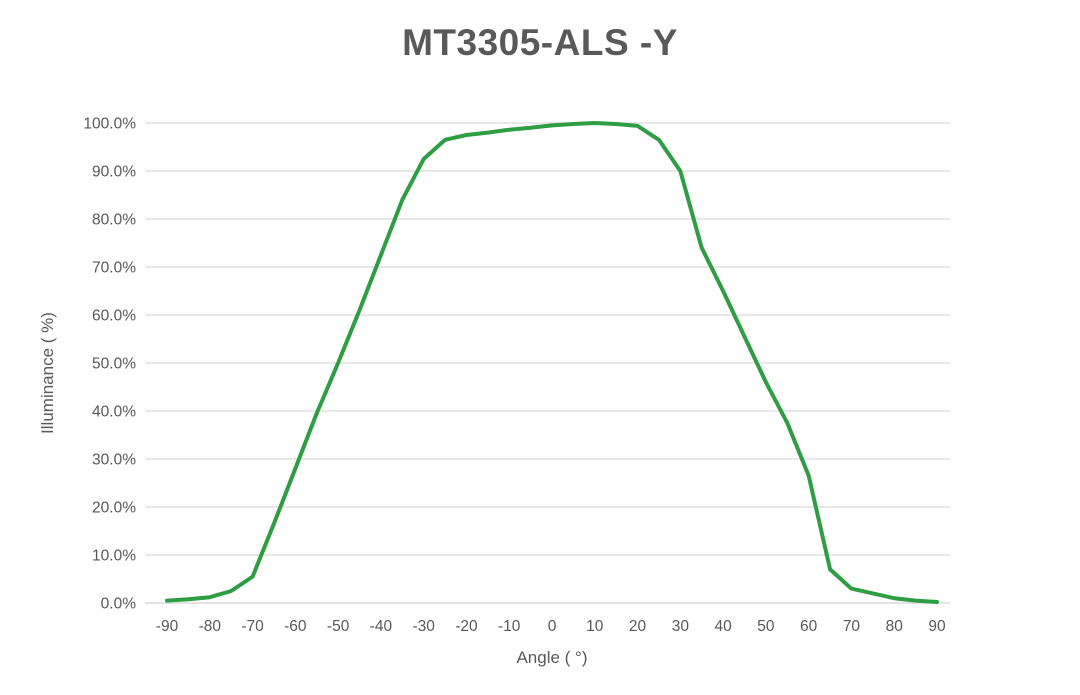 The height and width of the screenshot is (695, 1080). I want to click on x-tick-label: -40, so click(381, 626).